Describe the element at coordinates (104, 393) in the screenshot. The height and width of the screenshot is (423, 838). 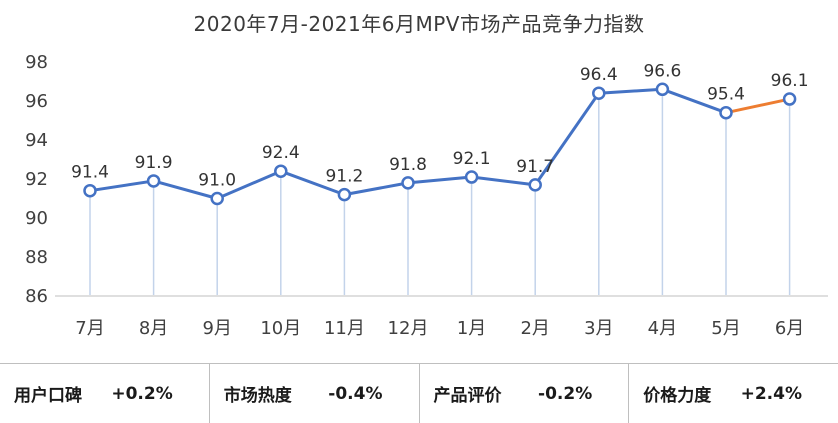
I see `stat-user-reputation: 用户口碑 +0.2%` at that location.